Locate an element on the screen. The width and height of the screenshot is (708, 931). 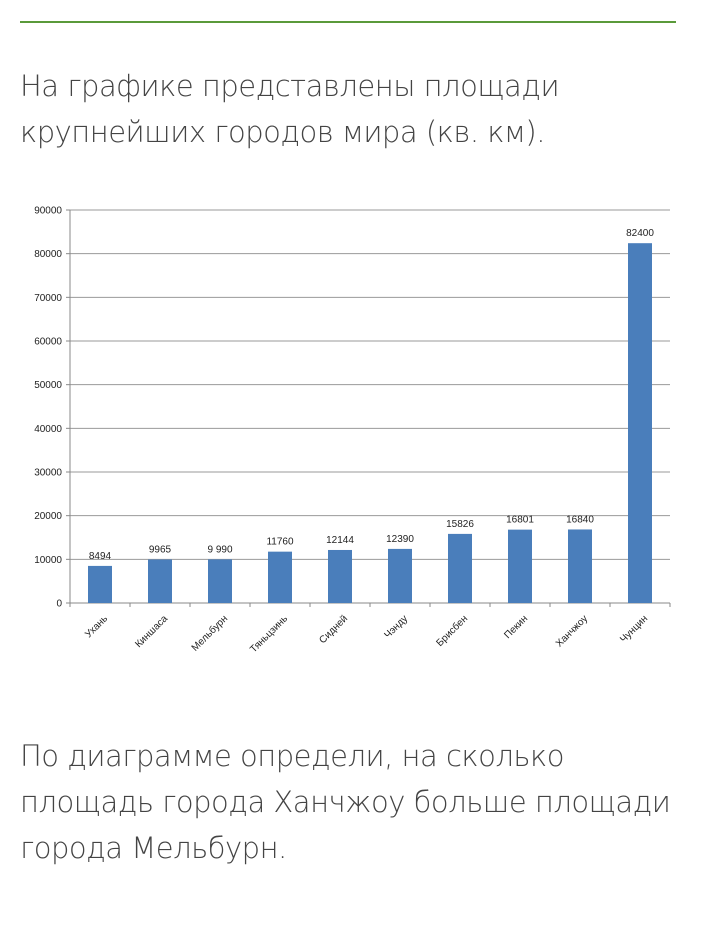
y-tick-label: 60000 is located at coordinates (48, 342).